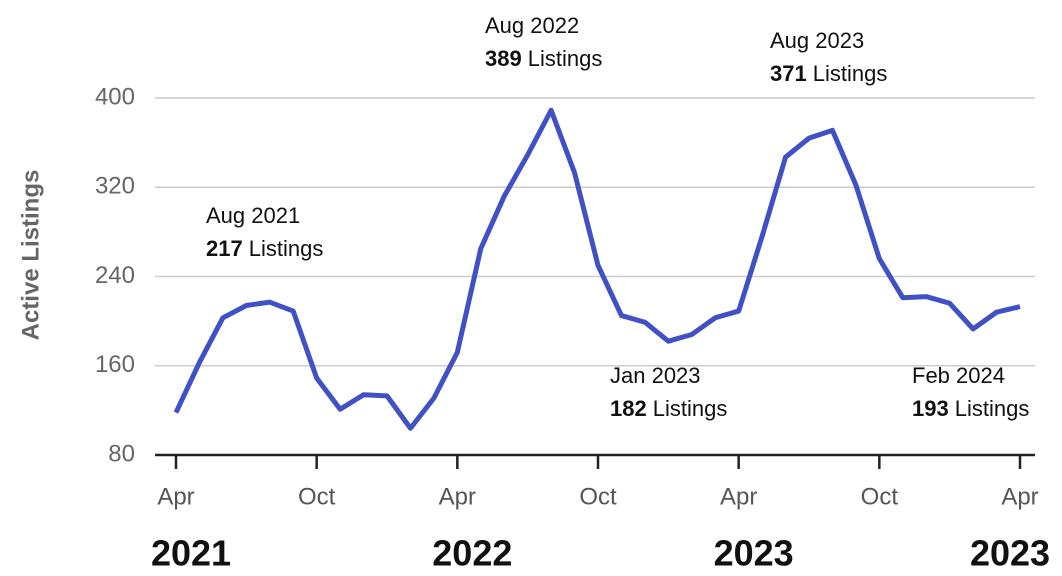 The width and height of the screenshot is (1062, 576). I want to click on annotation-label: Jan 2023, so click(655, 375).